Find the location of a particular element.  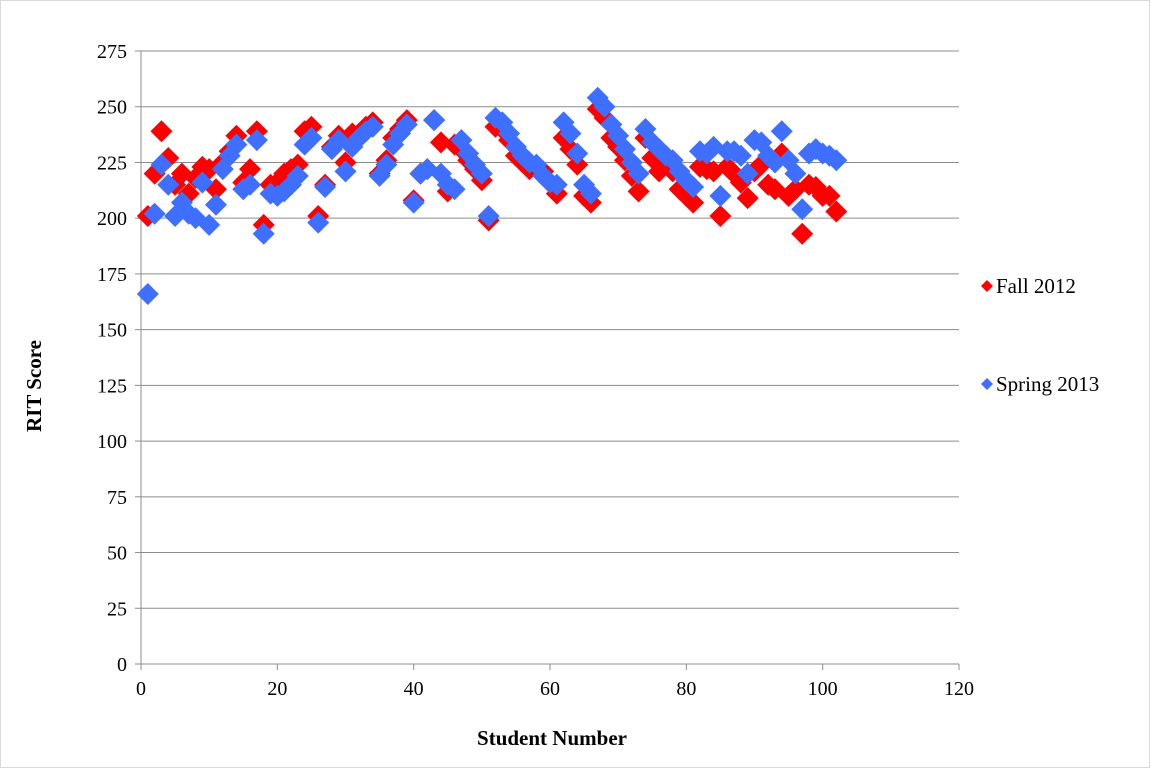

legend-label: Spring 2013 is located at coordinates (1047, 384).